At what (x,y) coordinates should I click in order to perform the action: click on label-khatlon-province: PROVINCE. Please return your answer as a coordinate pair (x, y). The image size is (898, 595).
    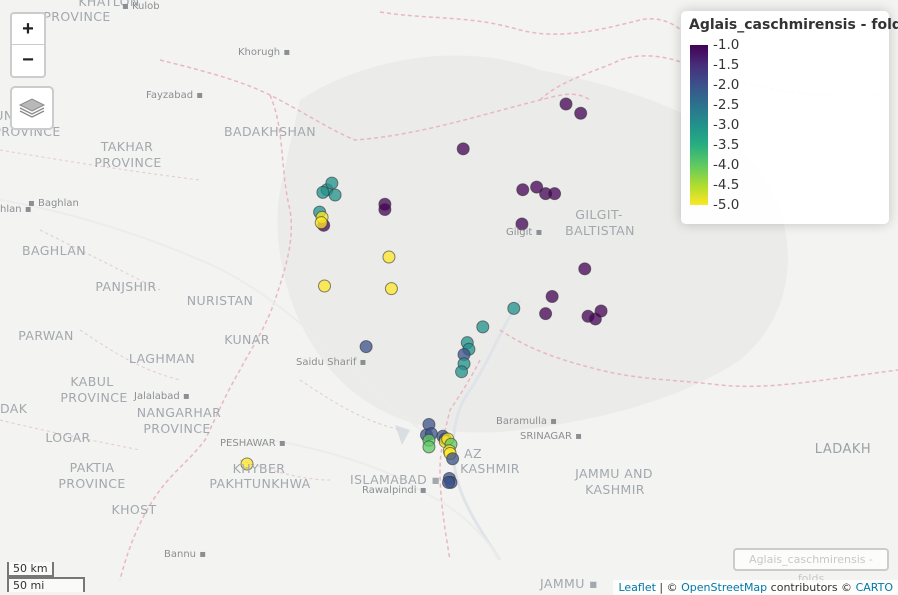
    Looking at the image, I should click on (77, 16).